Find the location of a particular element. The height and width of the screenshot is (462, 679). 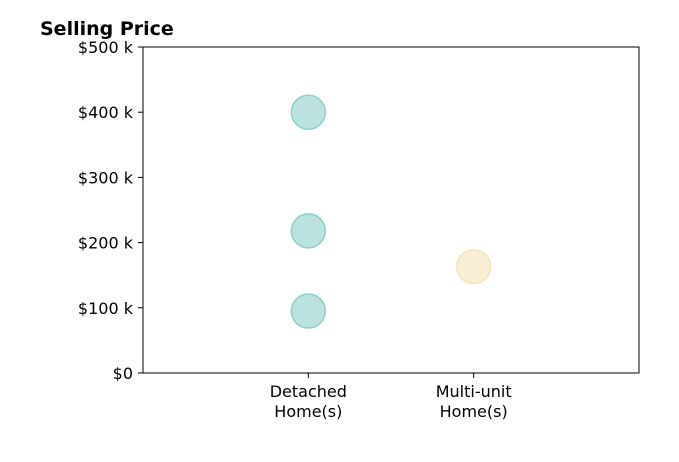

y-tick-label: $100 k is located at coordinates (106, 308).